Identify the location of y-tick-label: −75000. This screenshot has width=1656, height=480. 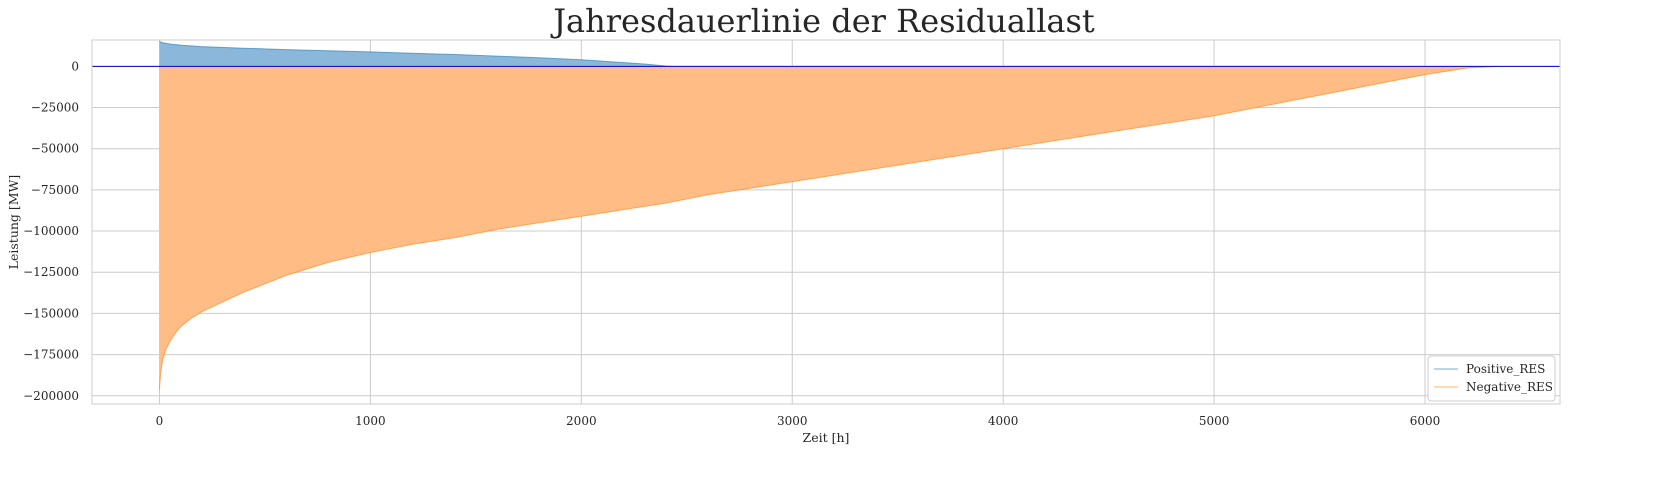
(55, 190).